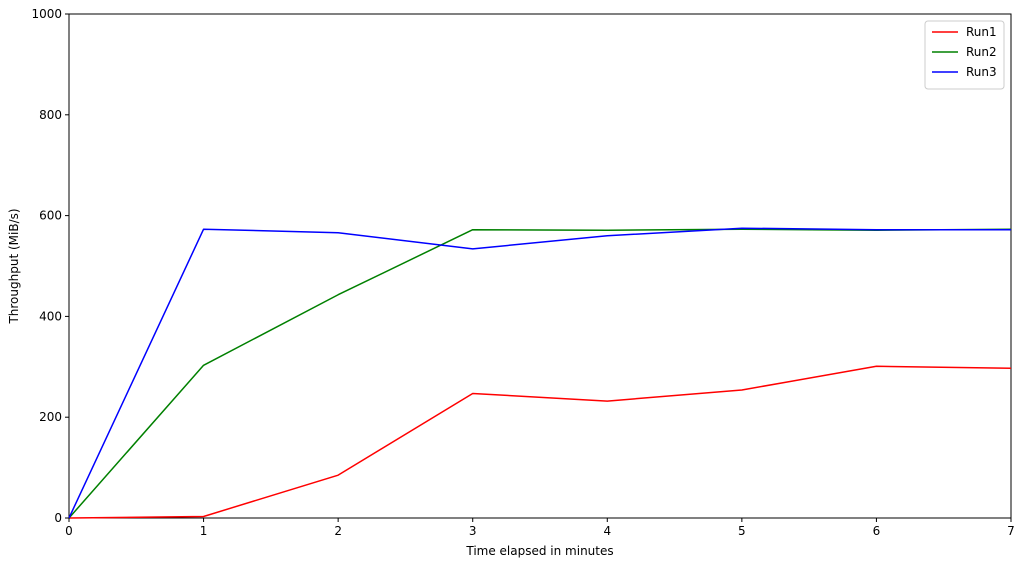 The image size is (1024, 567). Describe the element at coordinates (50, 417) in the screenshot. I see `y-tick-label: 200` at that location.